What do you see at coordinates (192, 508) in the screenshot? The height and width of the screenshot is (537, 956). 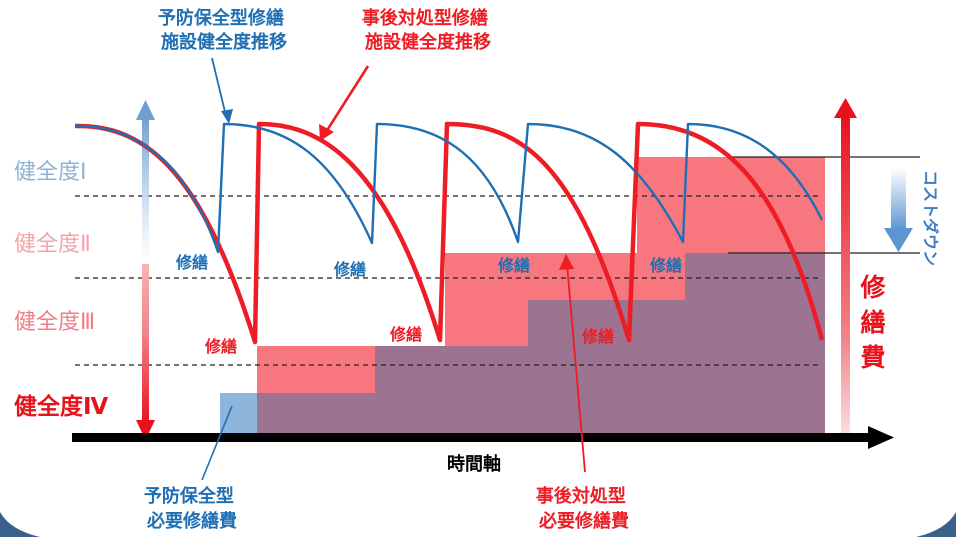 I see `preventive-cost-callout: 予防保全型 必要修繕費` at bounding box center [192, 508].